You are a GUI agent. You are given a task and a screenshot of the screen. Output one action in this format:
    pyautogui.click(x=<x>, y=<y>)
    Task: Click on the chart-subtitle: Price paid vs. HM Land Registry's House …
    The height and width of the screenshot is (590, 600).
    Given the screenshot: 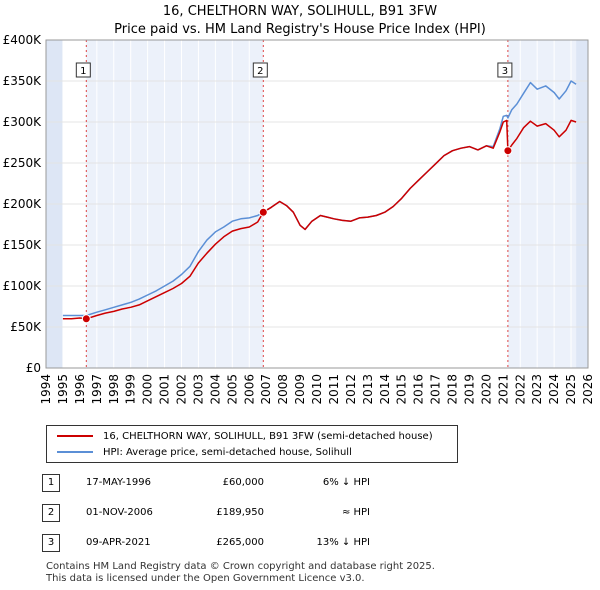 What is the action you would take?
    pyautogui.click(x=300, y=29)
    